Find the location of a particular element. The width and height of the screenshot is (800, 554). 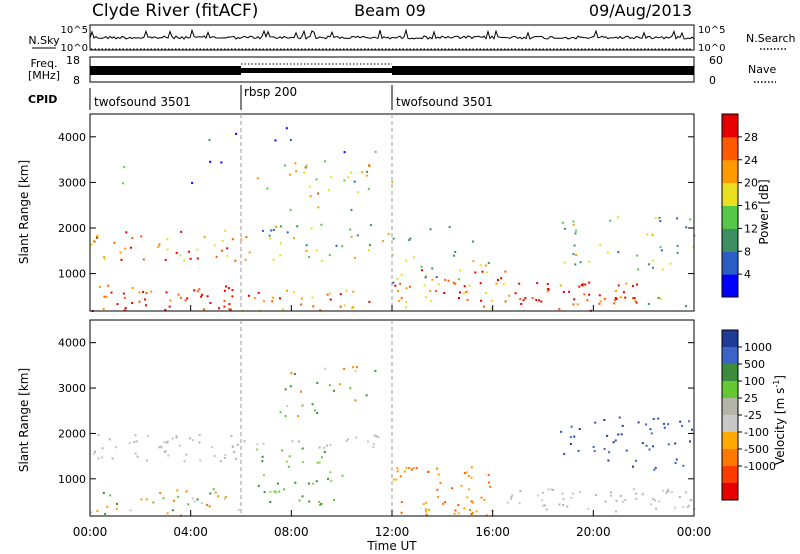

power-ylabel: Slant Range [km] is located at coordinates (24, 212).